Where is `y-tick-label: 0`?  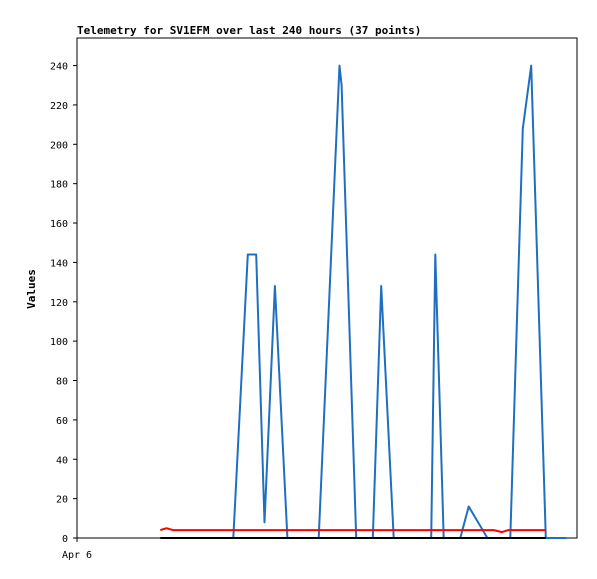
y-tick-label: 0 is located at coordinates (65, 539).